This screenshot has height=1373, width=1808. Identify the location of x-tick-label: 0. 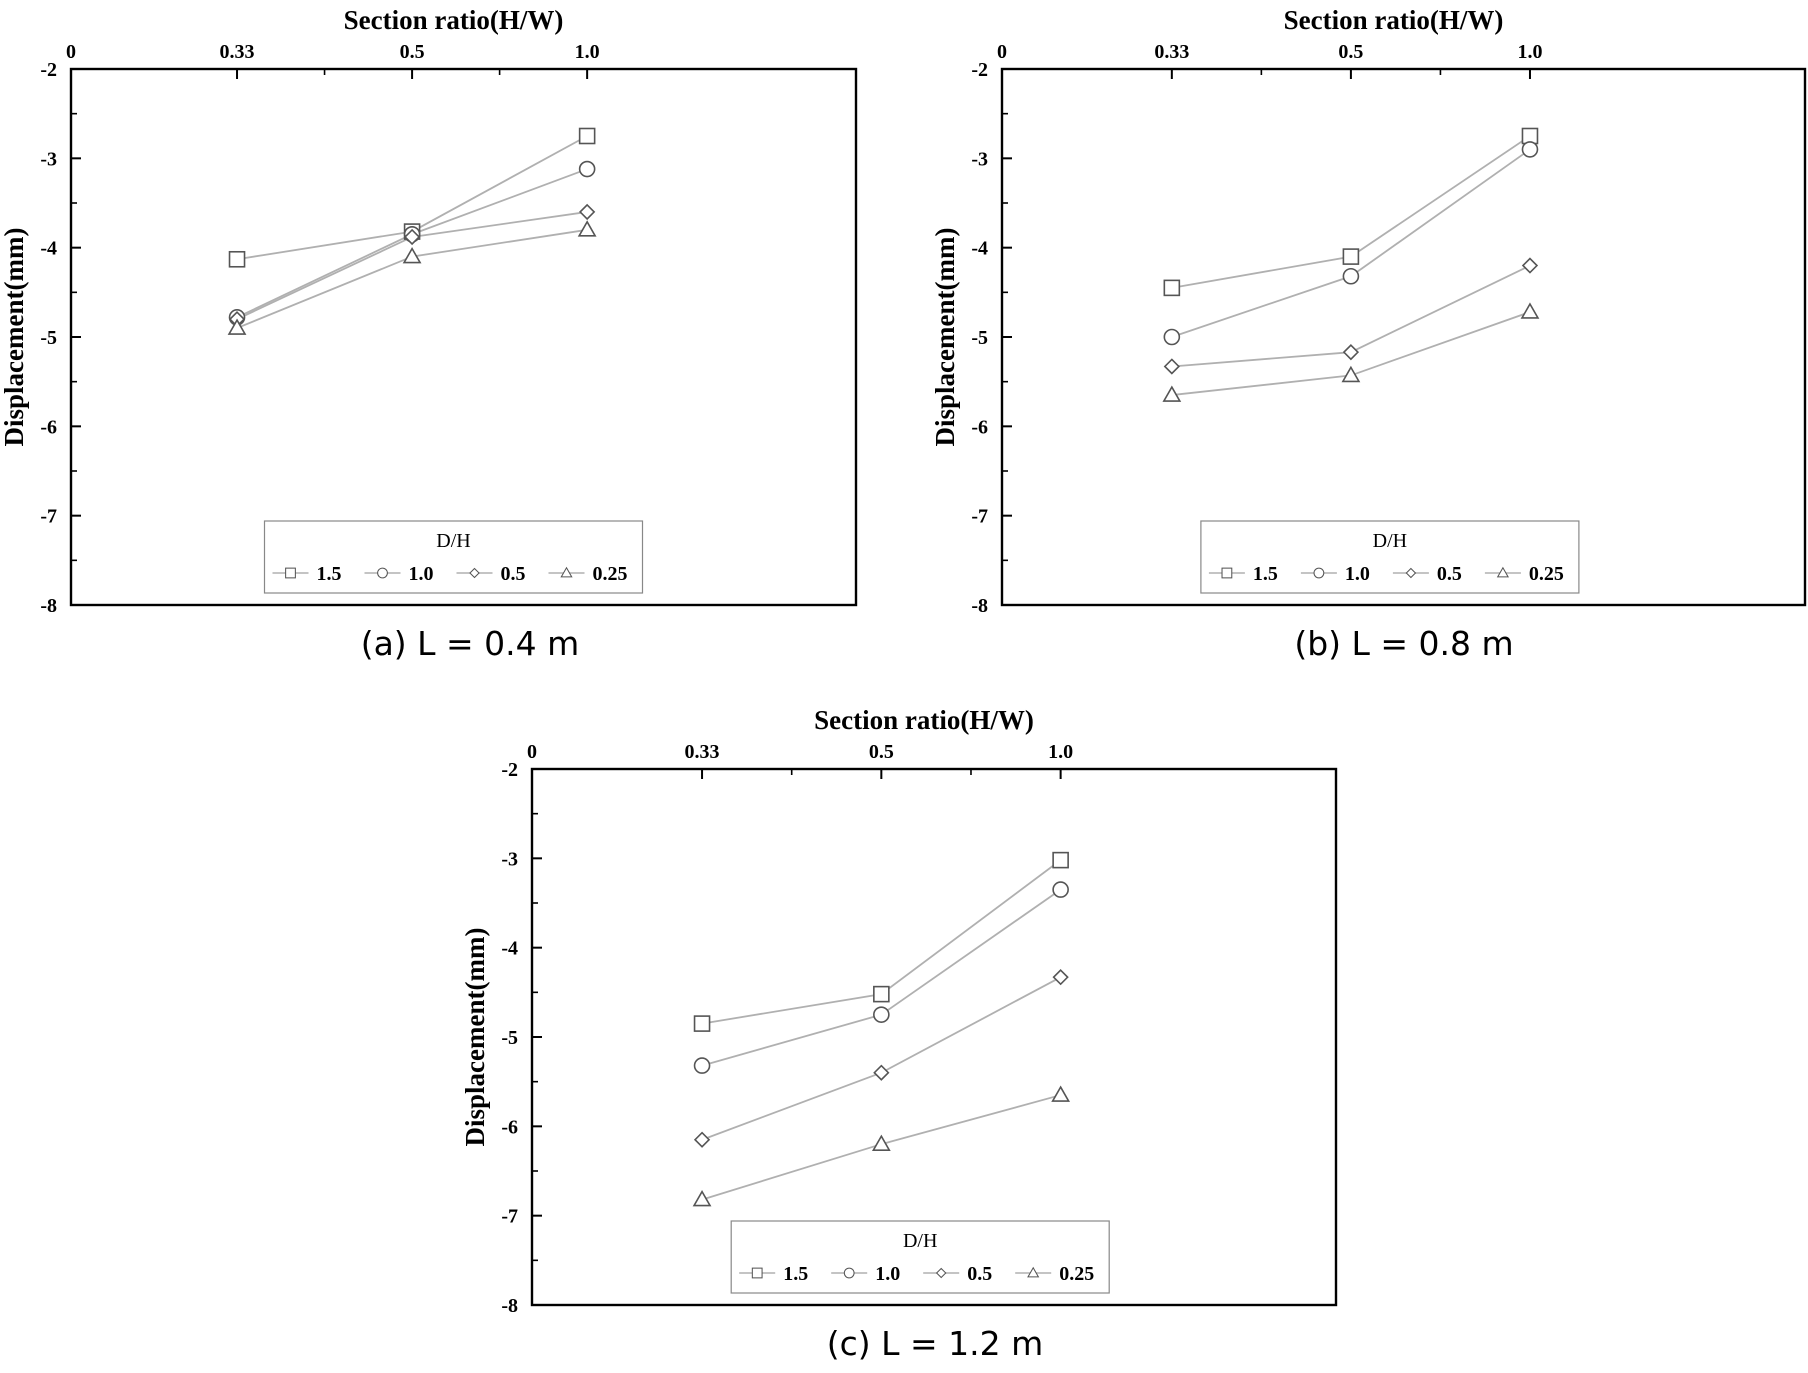
(1002, 52).